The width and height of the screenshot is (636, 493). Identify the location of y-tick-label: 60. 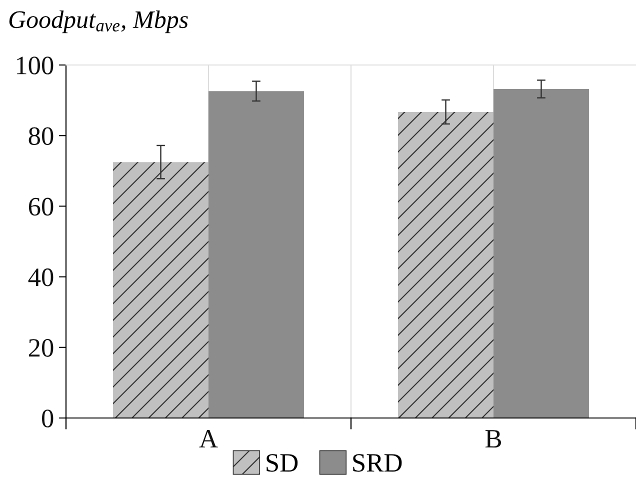
(41, 207).